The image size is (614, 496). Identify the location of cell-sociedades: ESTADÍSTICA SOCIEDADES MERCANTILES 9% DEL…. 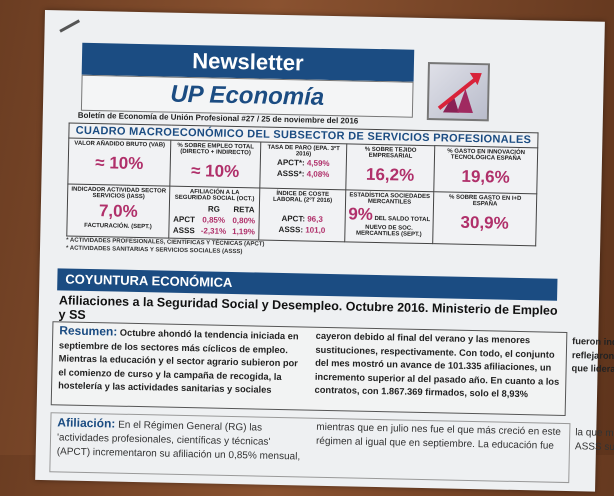
(389, 216).